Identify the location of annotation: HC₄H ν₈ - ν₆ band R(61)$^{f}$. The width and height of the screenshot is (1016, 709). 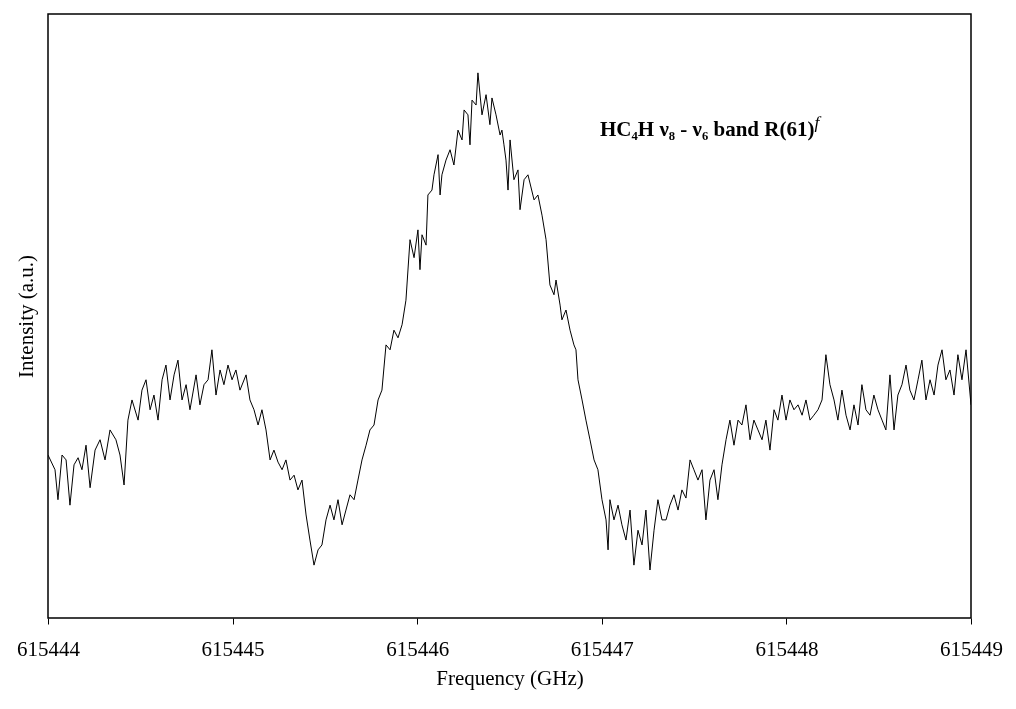
(710, 127).